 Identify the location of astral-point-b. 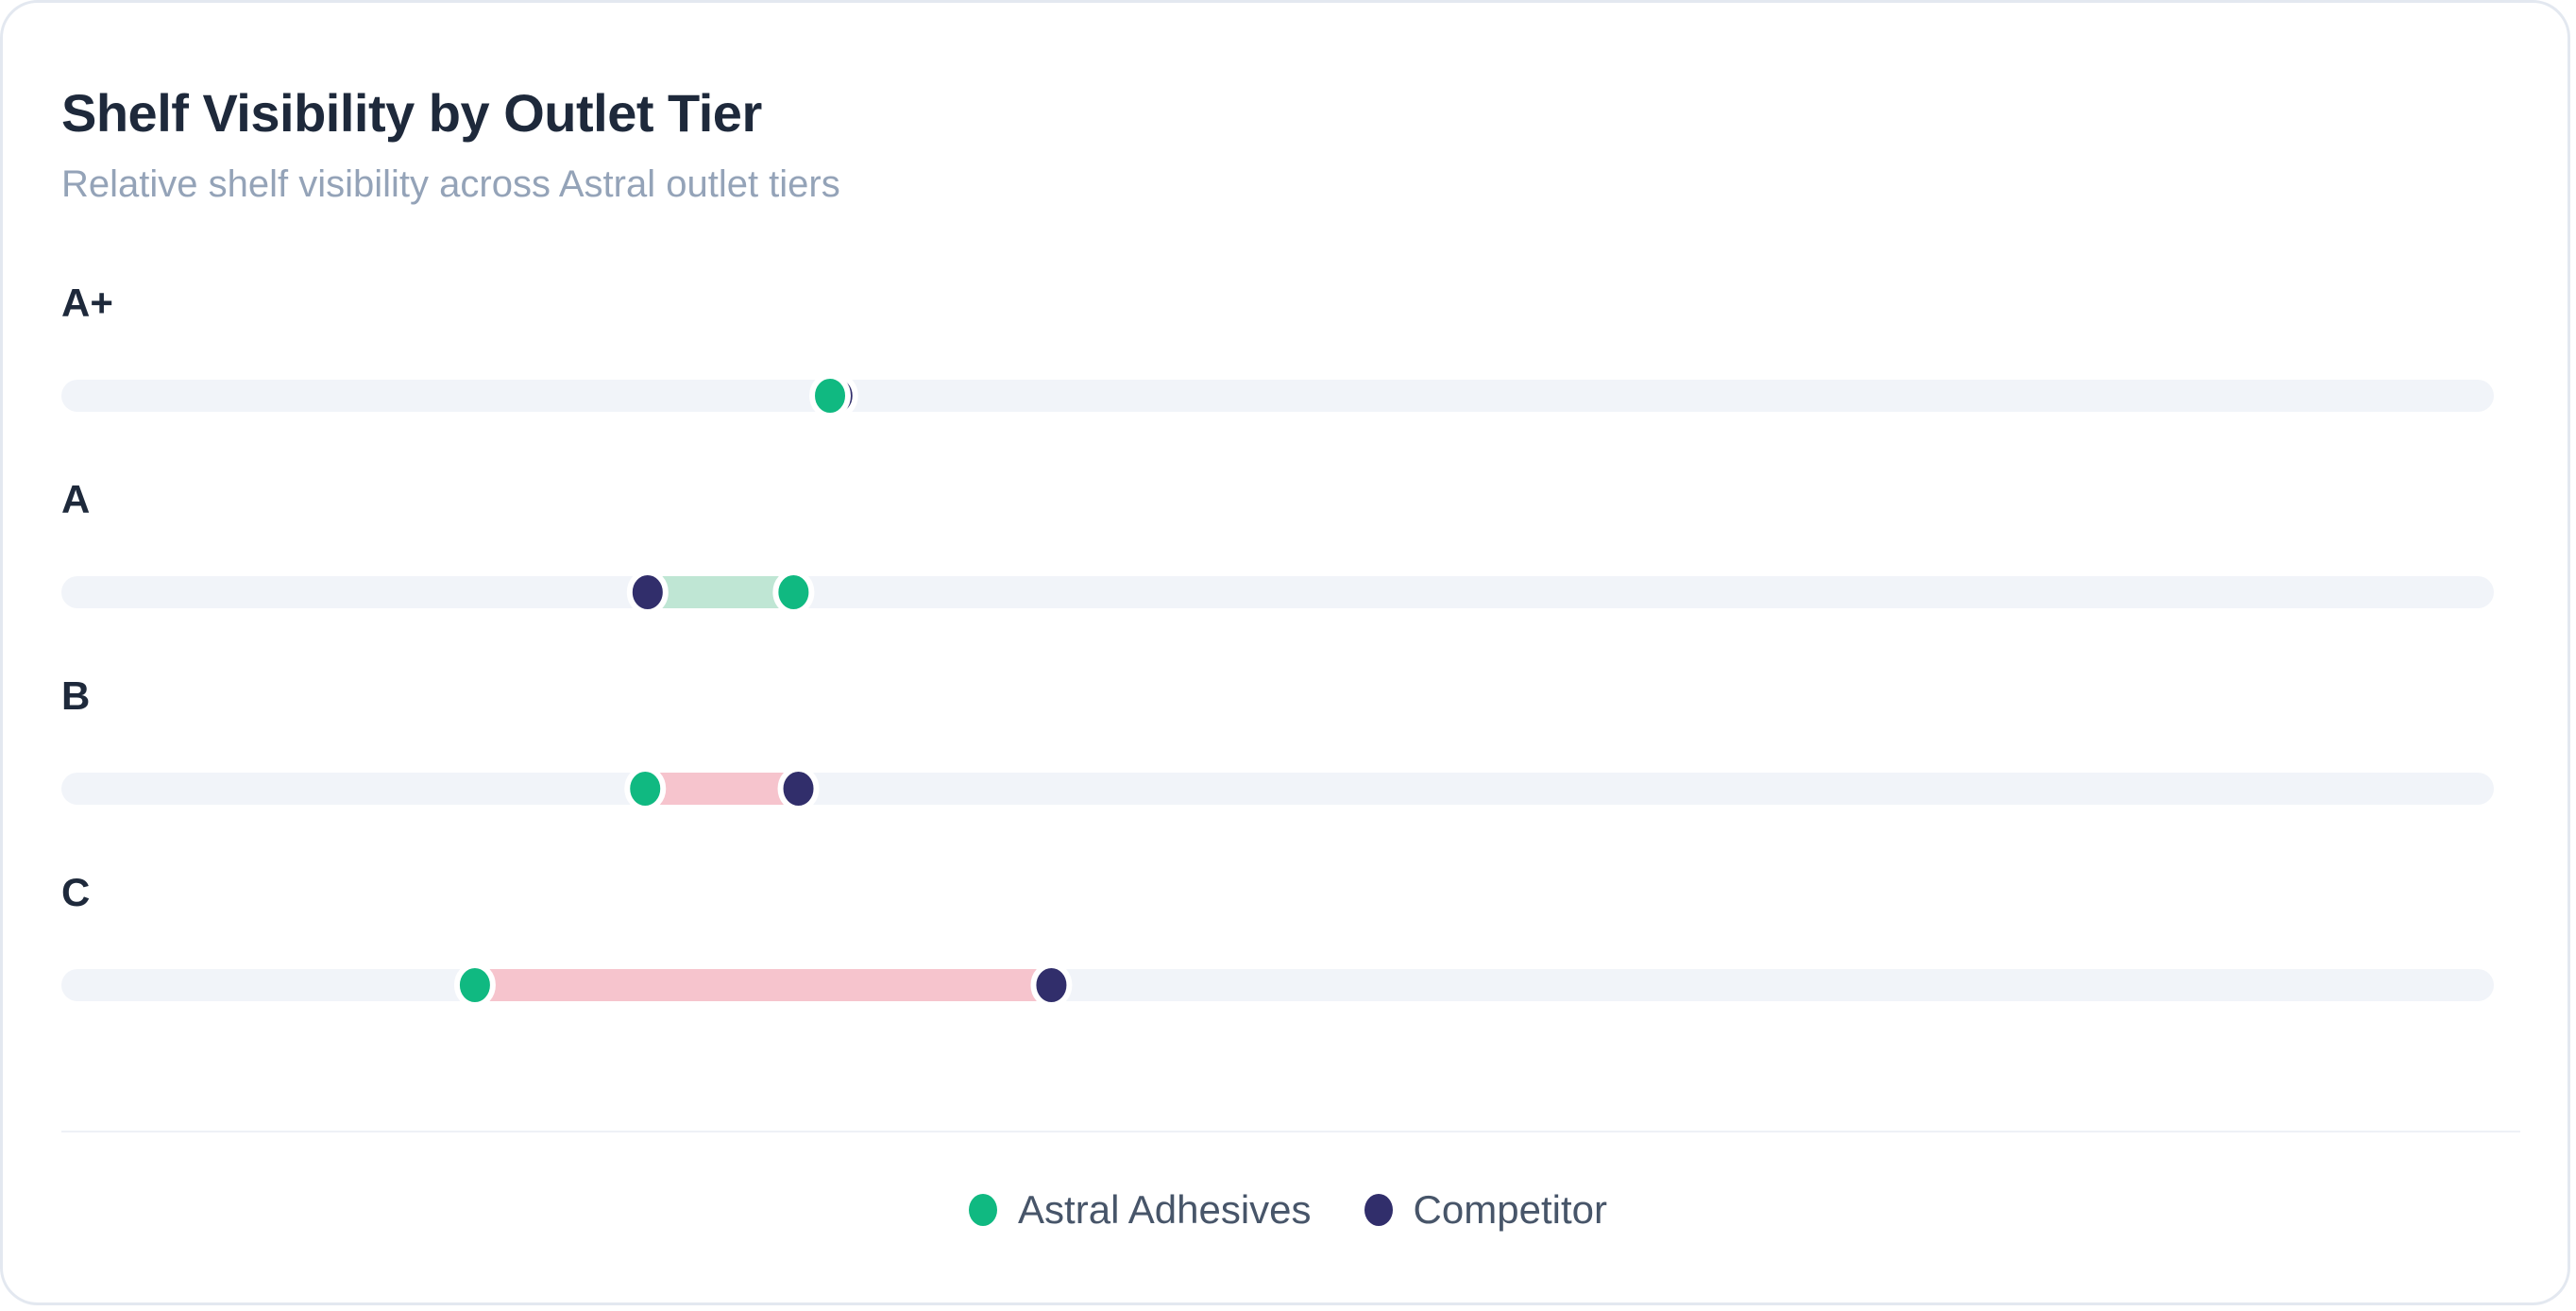
(645, 788).